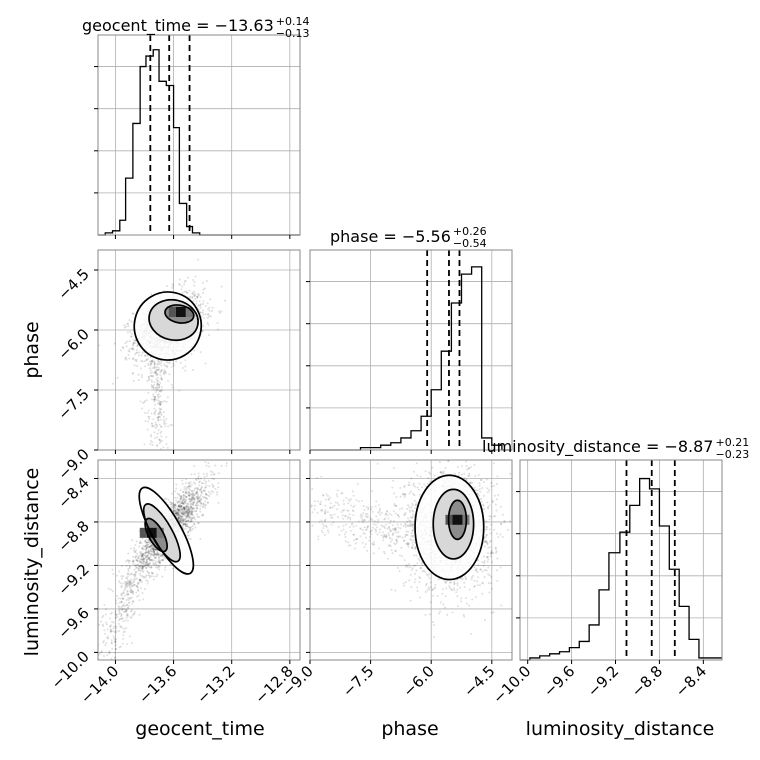 Image resolution: width=760 pixels, height=760 pixels. What do you see at coordinates (143, 532) in the screenshot?
I see `density-cell` at bounding box center [143, 532].